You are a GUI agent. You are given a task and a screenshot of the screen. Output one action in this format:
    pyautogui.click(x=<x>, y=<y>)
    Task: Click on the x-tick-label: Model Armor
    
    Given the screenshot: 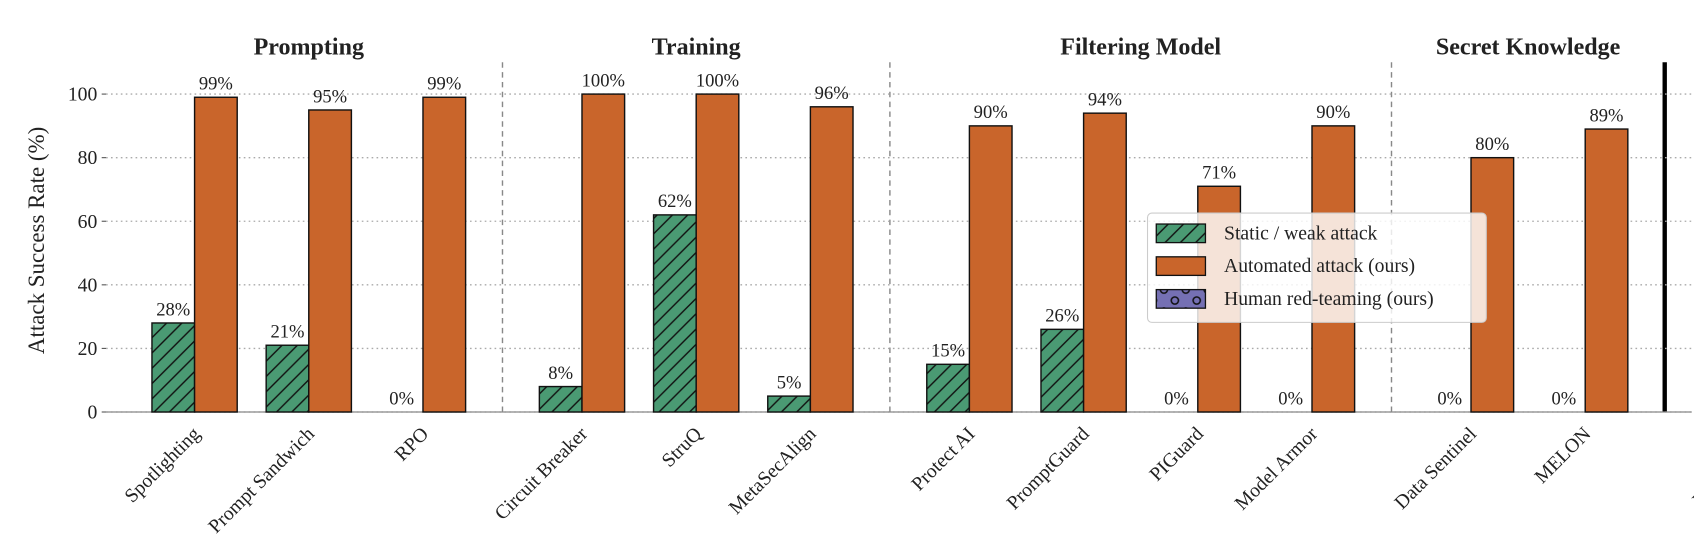 What is the action you would take?
    pyautogui.click(x=1276, y=469)
    